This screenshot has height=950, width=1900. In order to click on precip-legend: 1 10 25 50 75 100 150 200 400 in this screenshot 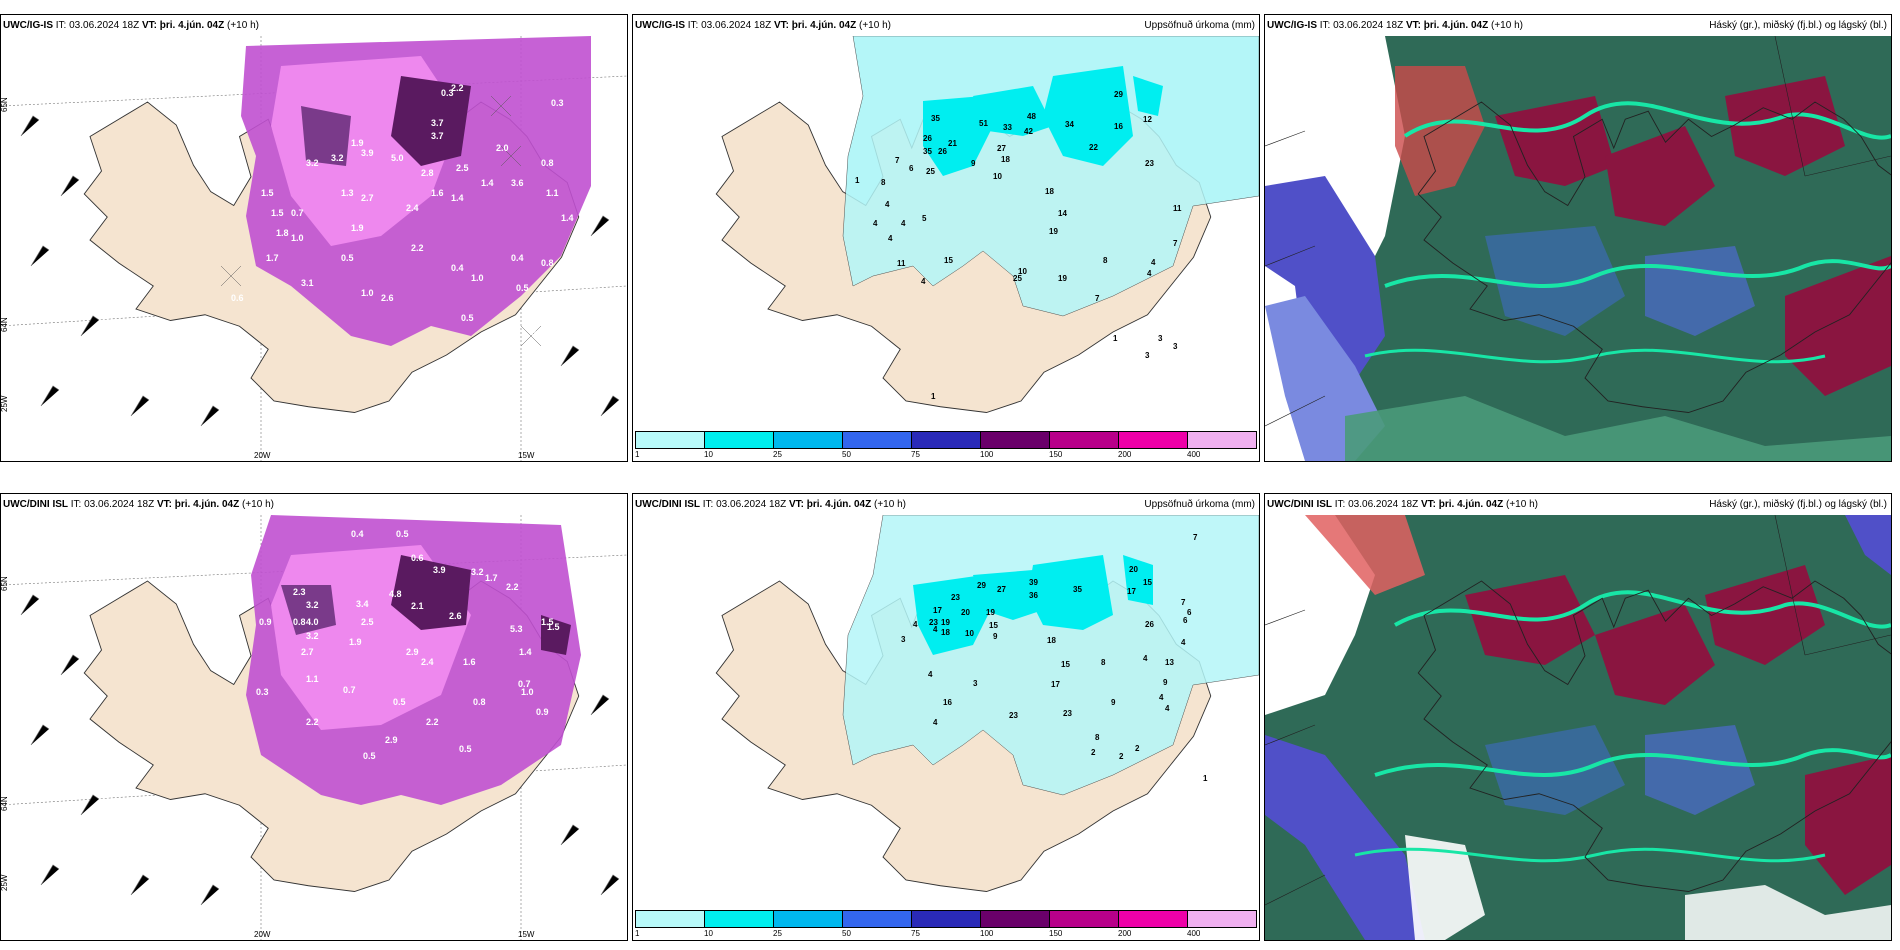, I will do `click(946, 446)`.